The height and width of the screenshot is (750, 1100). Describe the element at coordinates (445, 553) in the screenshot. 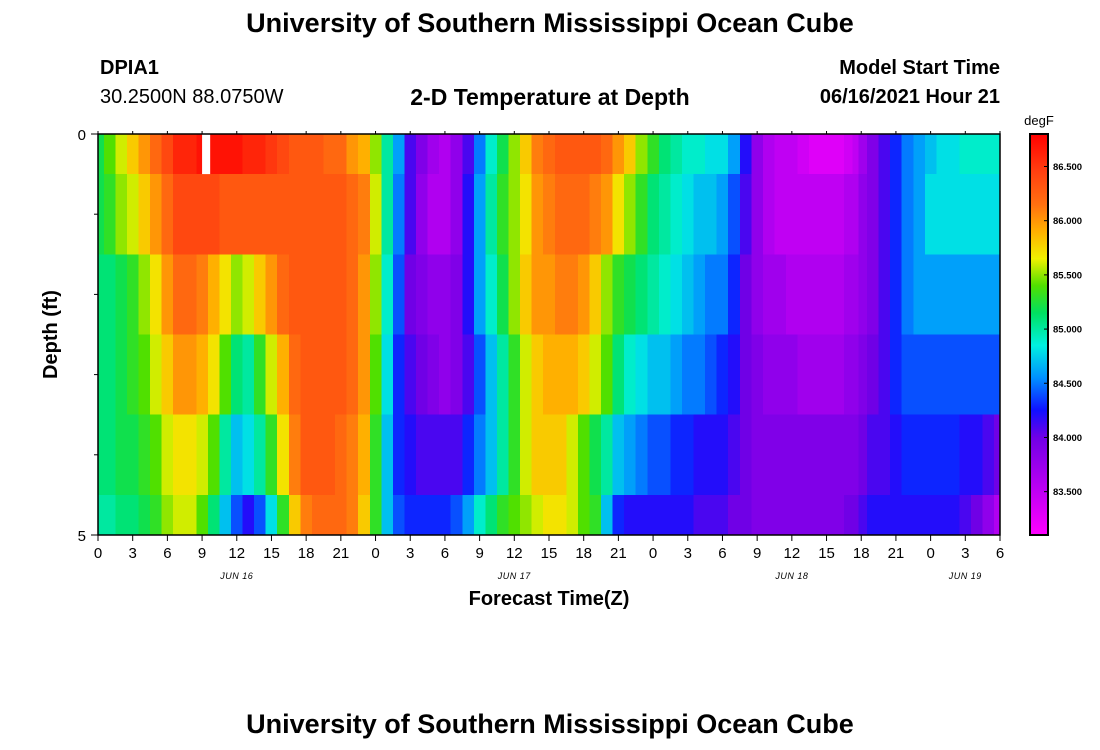

I see `x-tick-label: 6` at that location.